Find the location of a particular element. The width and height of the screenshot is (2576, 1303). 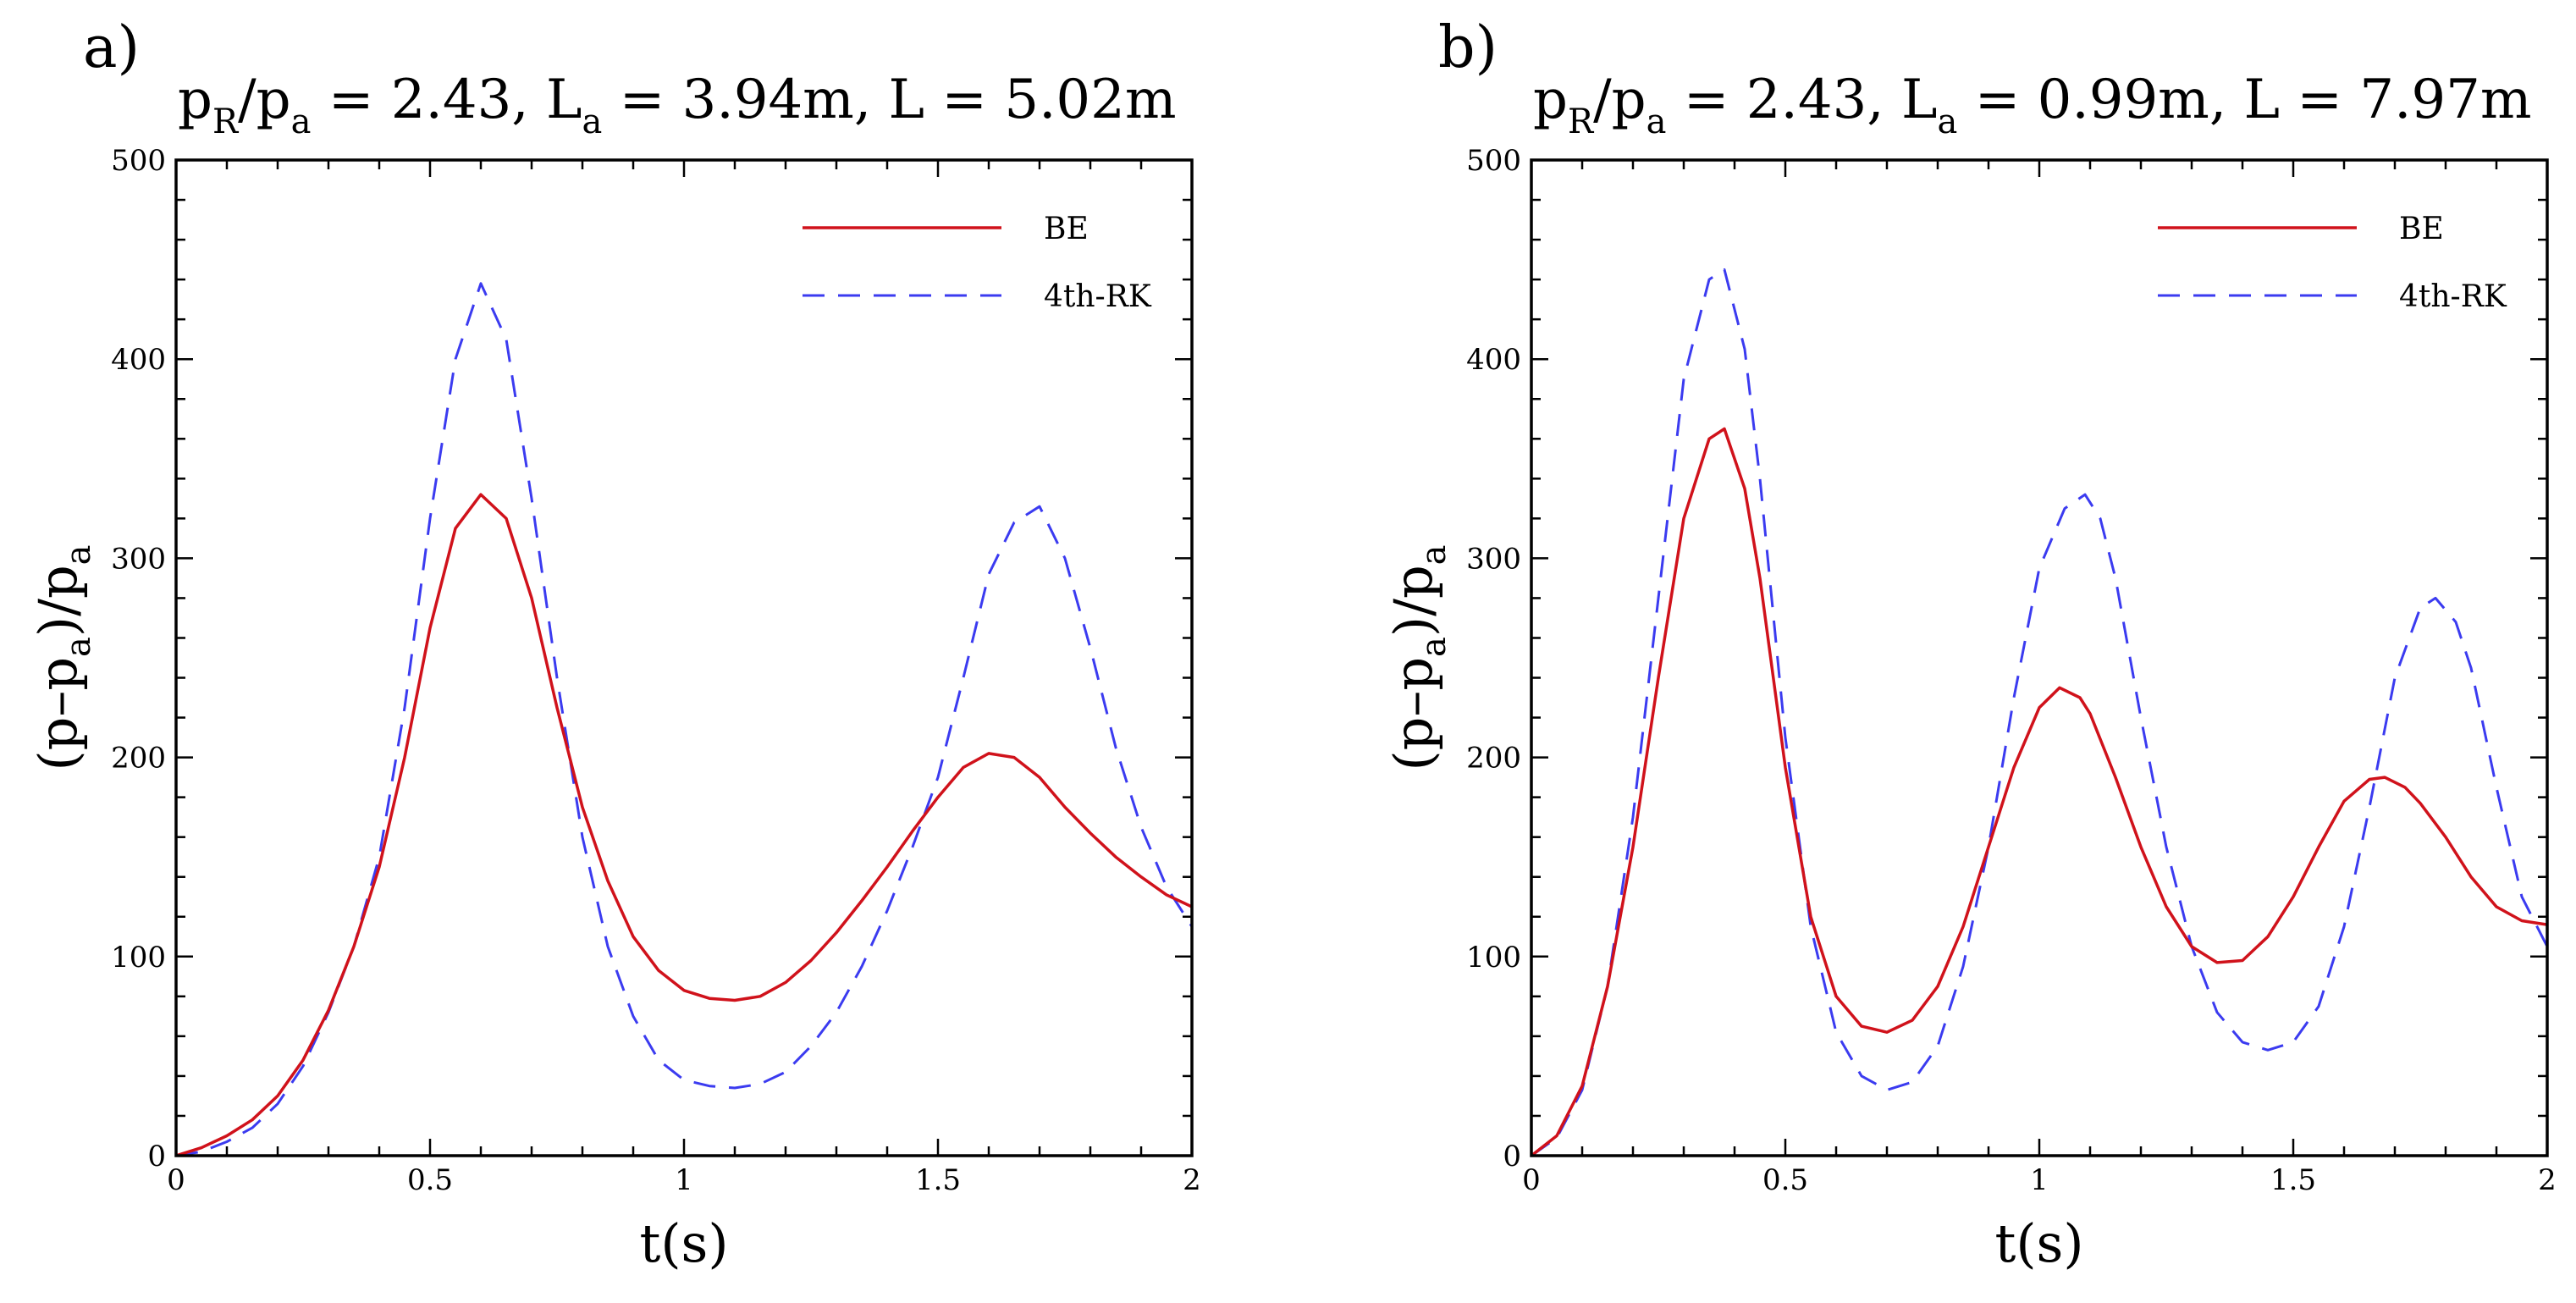

chart-title: pR/pa = 2.43, La = 0.99m, L = 7.97m is located at coordinates (2033, 105).